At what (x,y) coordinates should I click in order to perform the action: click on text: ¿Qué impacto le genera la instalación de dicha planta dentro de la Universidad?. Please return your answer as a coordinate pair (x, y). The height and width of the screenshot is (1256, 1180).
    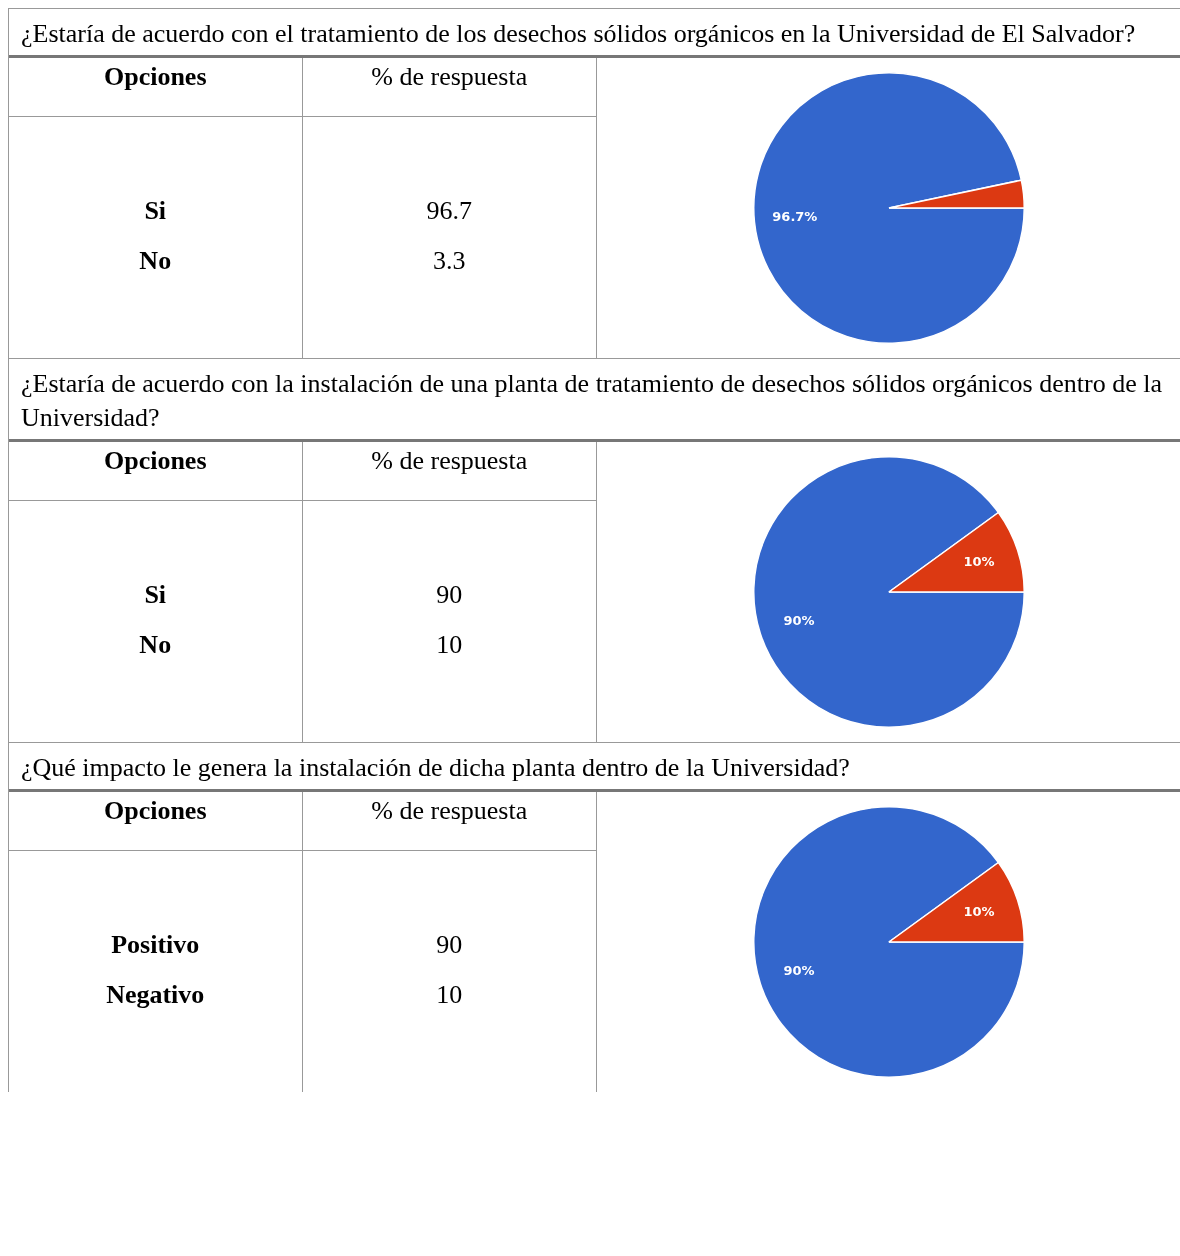
    Looking at the image, I should click on (594, 767).